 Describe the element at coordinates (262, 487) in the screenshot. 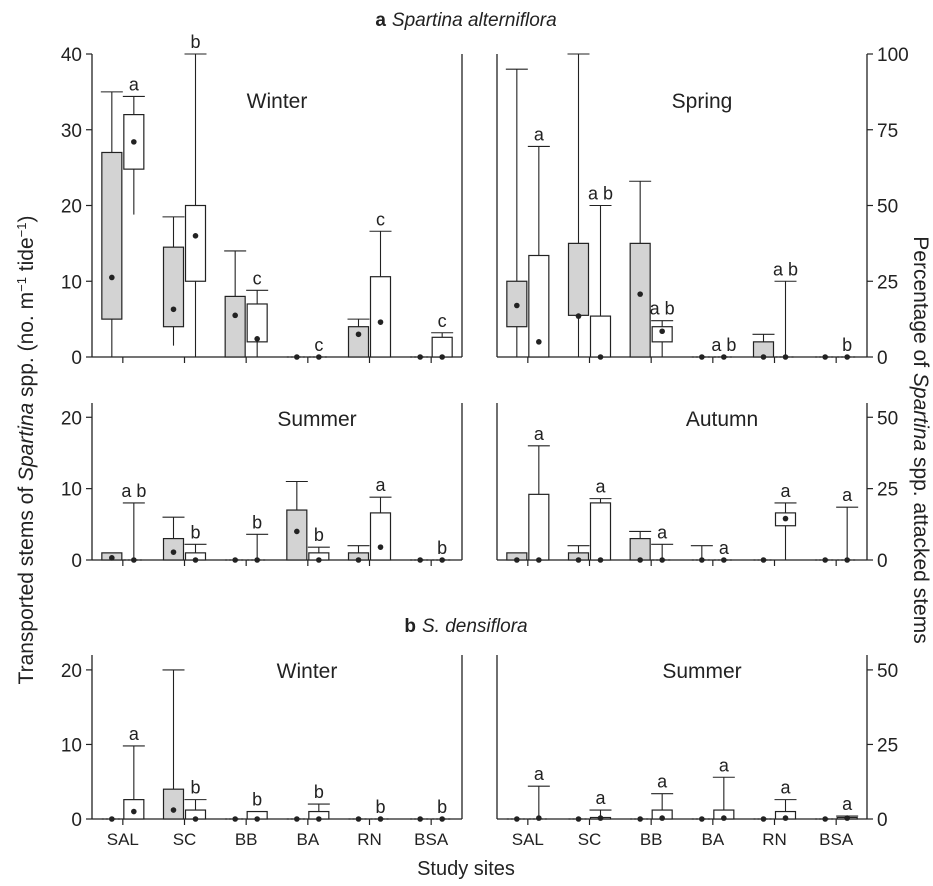

I see `panel-a-summer: 0 10 20 Summer a b b b b a b` at that location.